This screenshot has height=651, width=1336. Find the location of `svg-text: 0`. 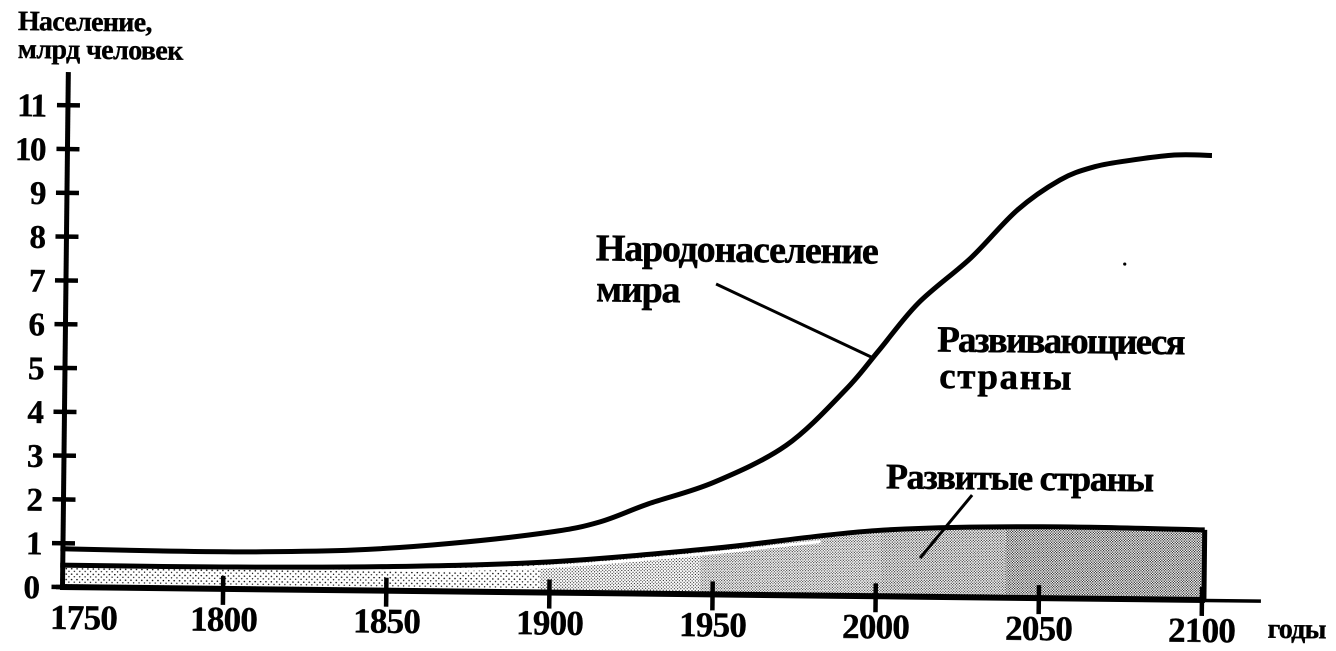

svg-text: 0 is located at coordinates (31, 588).